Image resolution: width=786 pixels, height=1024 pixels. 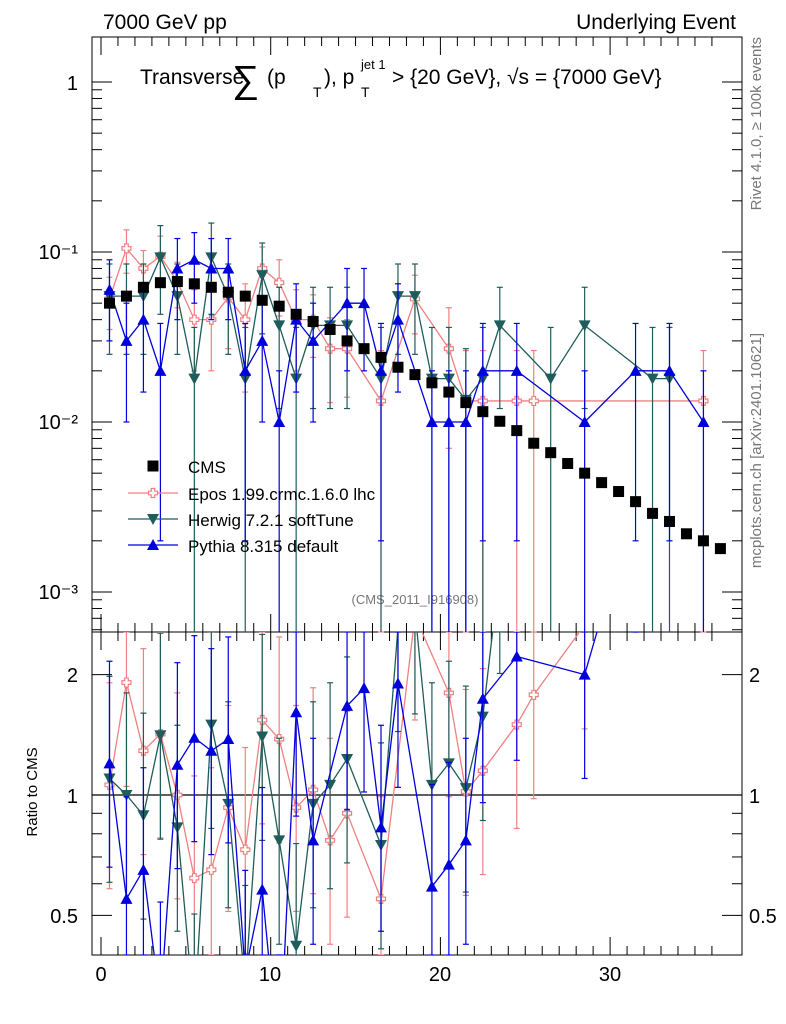 What do you see at coordinates (72, 797) in the screenshot?
I see `ratio-y-tick-label-1: 1` at bounding box center [72, 797].